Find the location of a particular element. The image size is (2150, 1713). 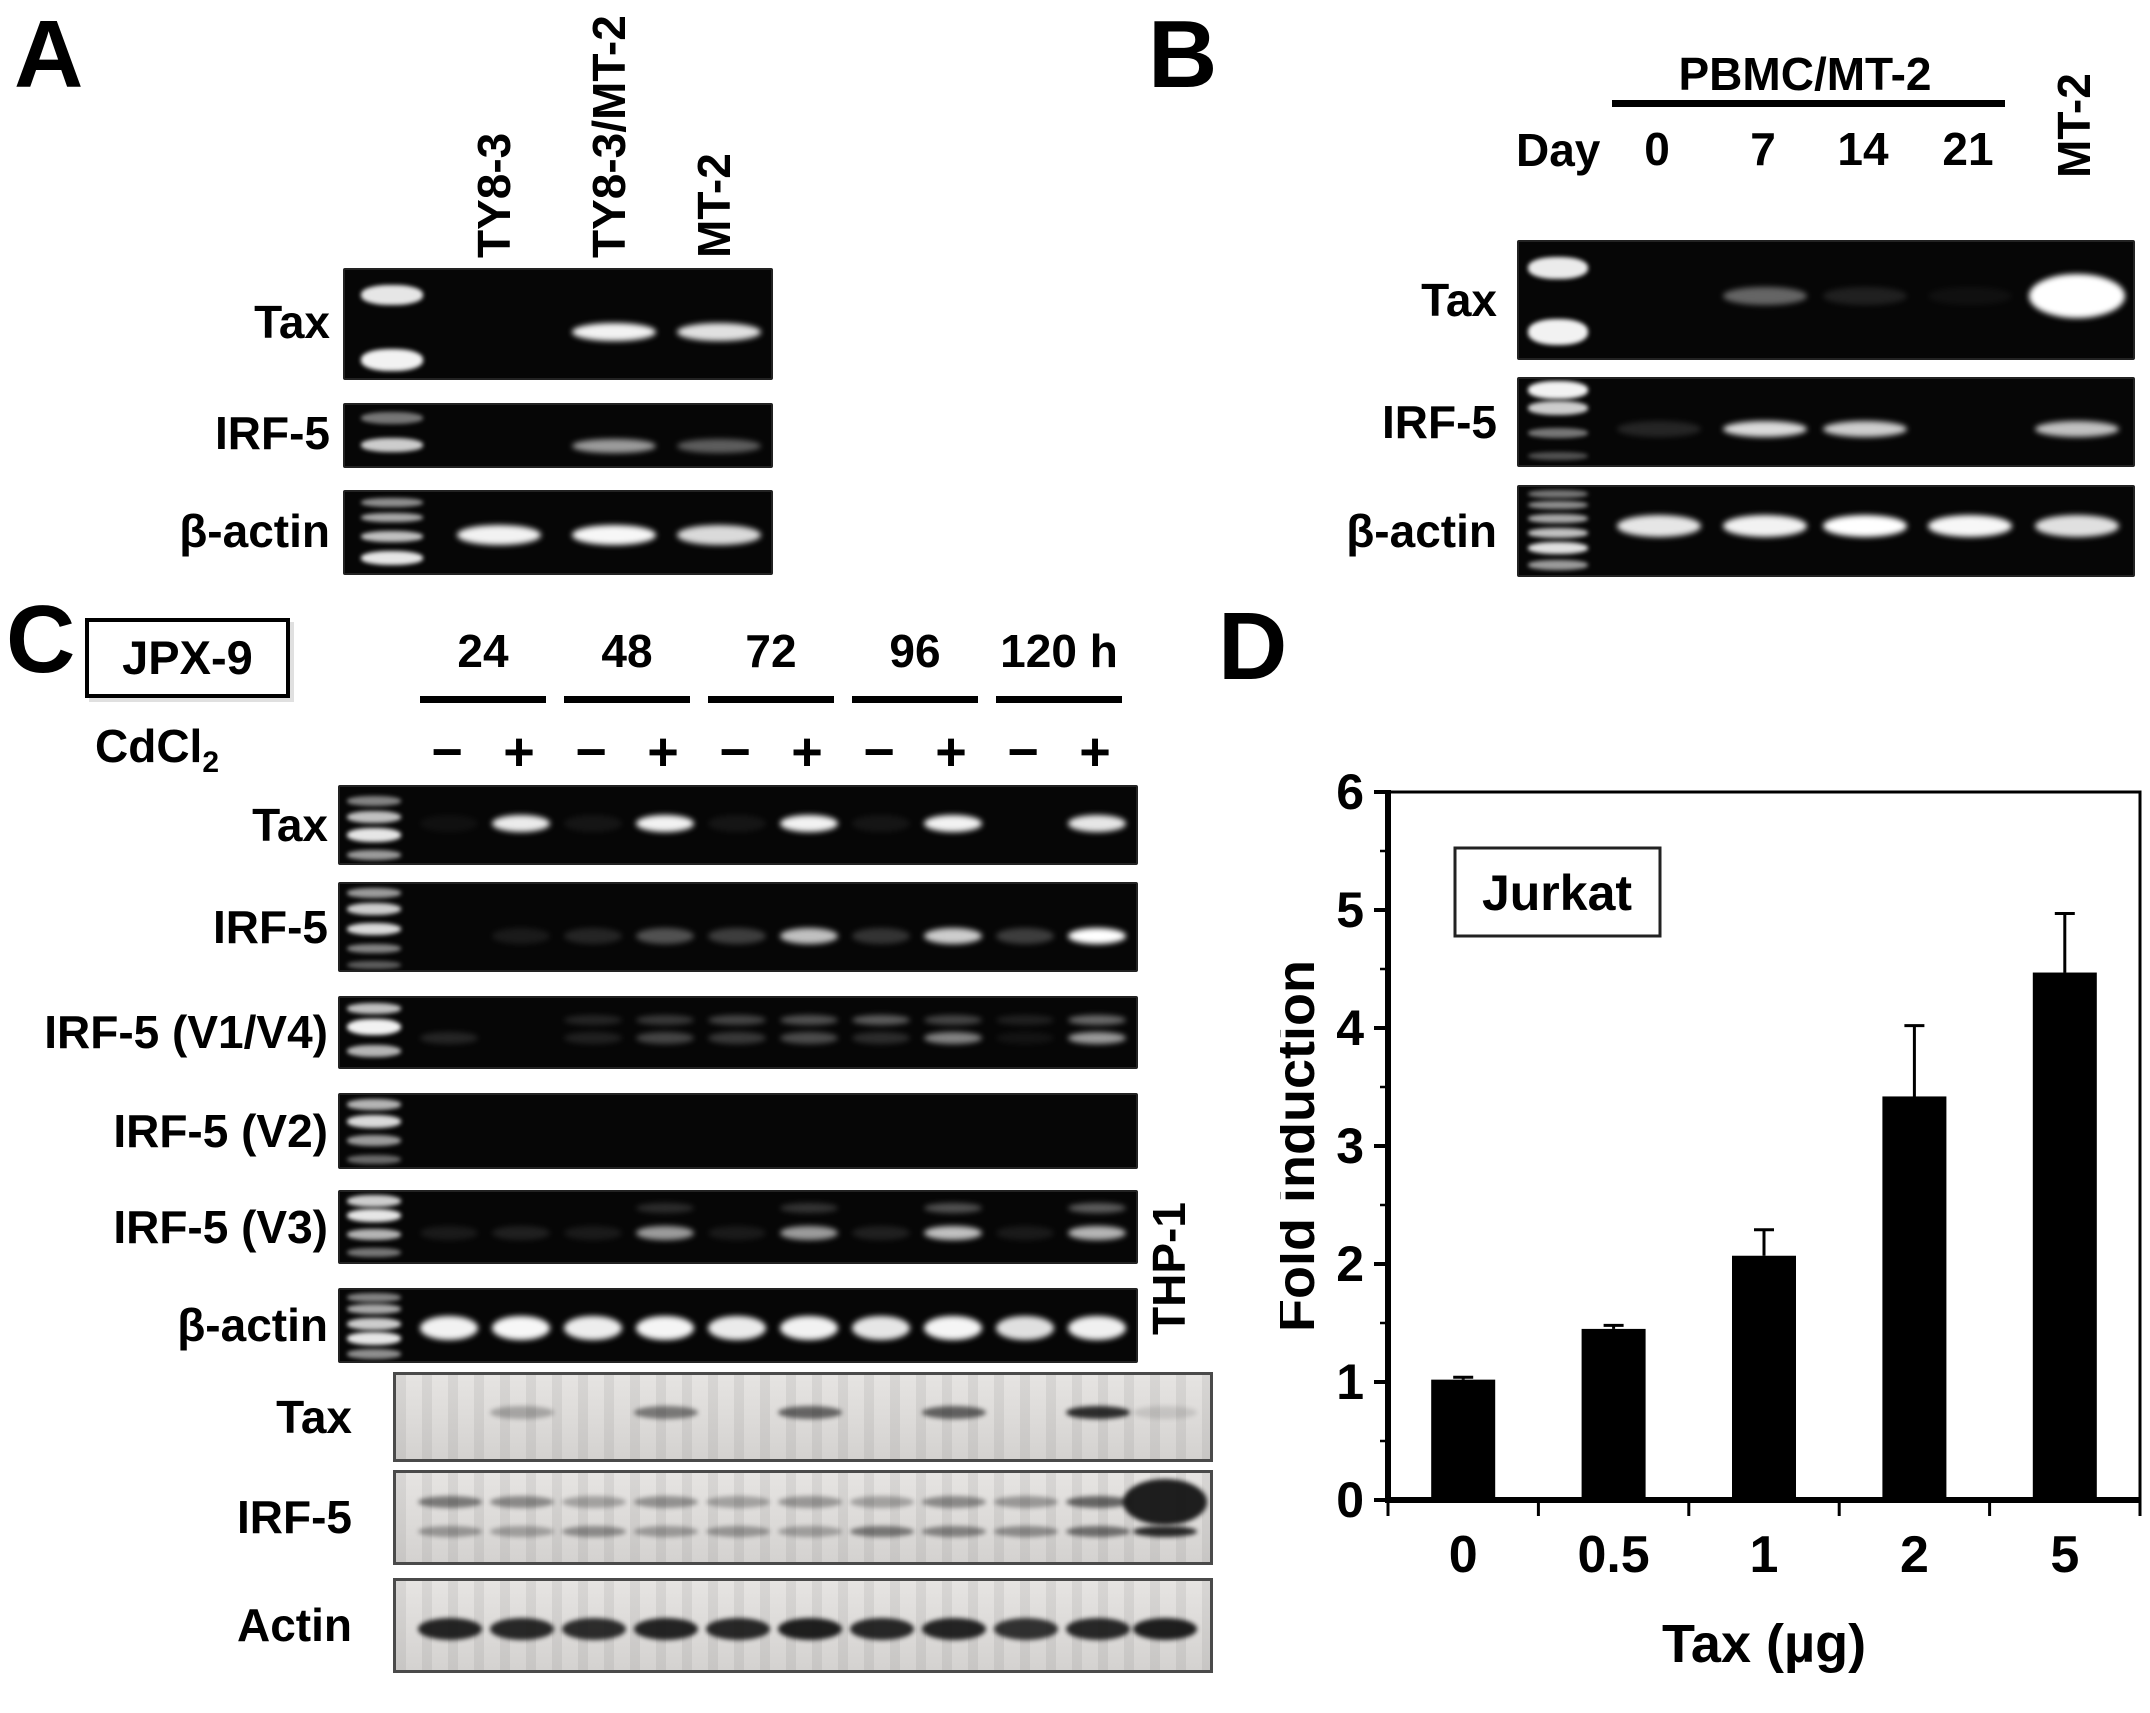

panel-a-row-label-bactin: β-actin is located at coordinates (254, 531).